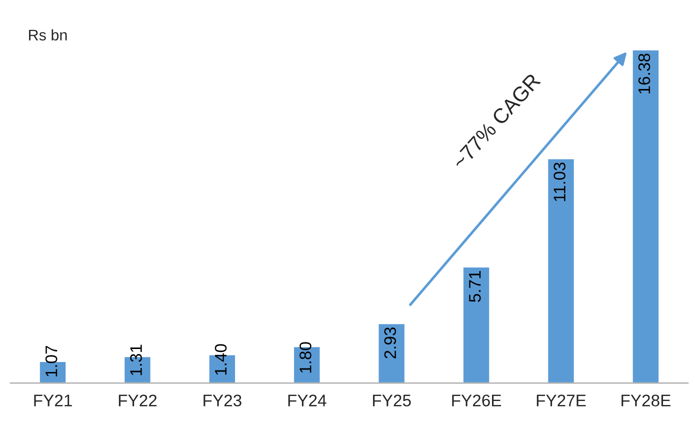 This screenshot has width=695, height=428. What do you see at coordinates (48, 34) in the screenshot?
I see `y-axis-title: Rs bn` at bounding box center [48, 34].